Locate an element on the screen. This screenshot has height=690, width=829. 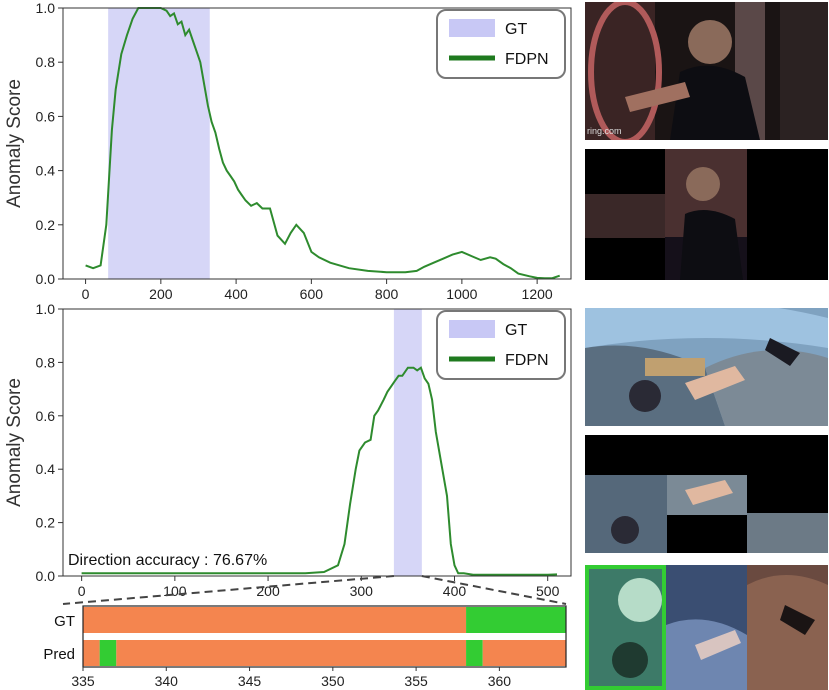
direction-accuracy-annotation: Direction accuracy : 76.67% is located at coordinates (167, 560).